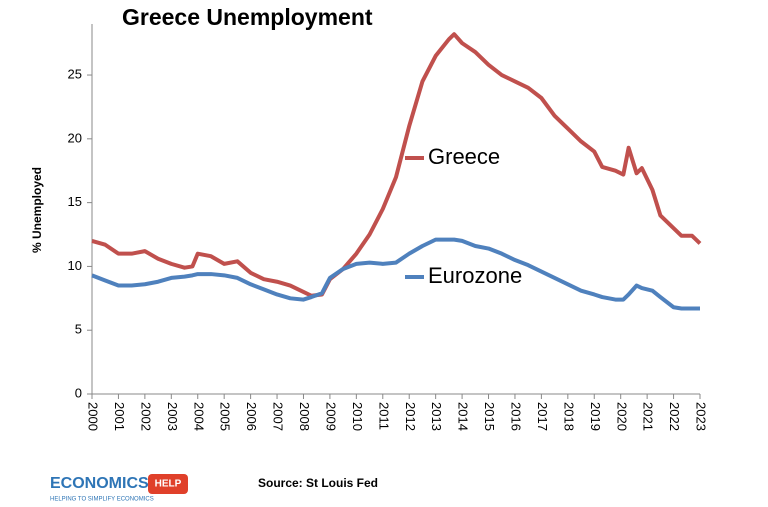  What do you see at coordinates (75, 73) in the screenshot?
I see `y-tick-label: 25` at bounding box center [75, 73].